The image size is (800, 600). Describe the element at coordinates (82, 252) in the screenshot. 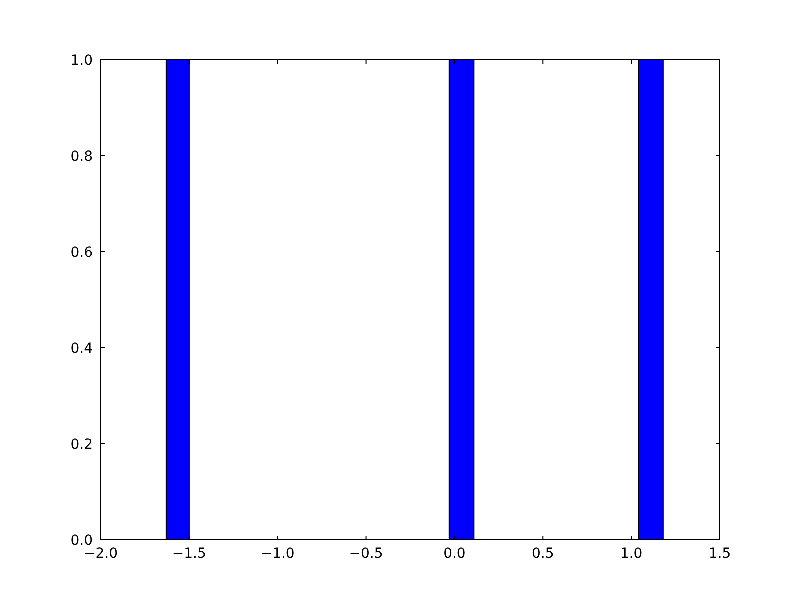

I see `y-tick-label: 0.6` at that location.